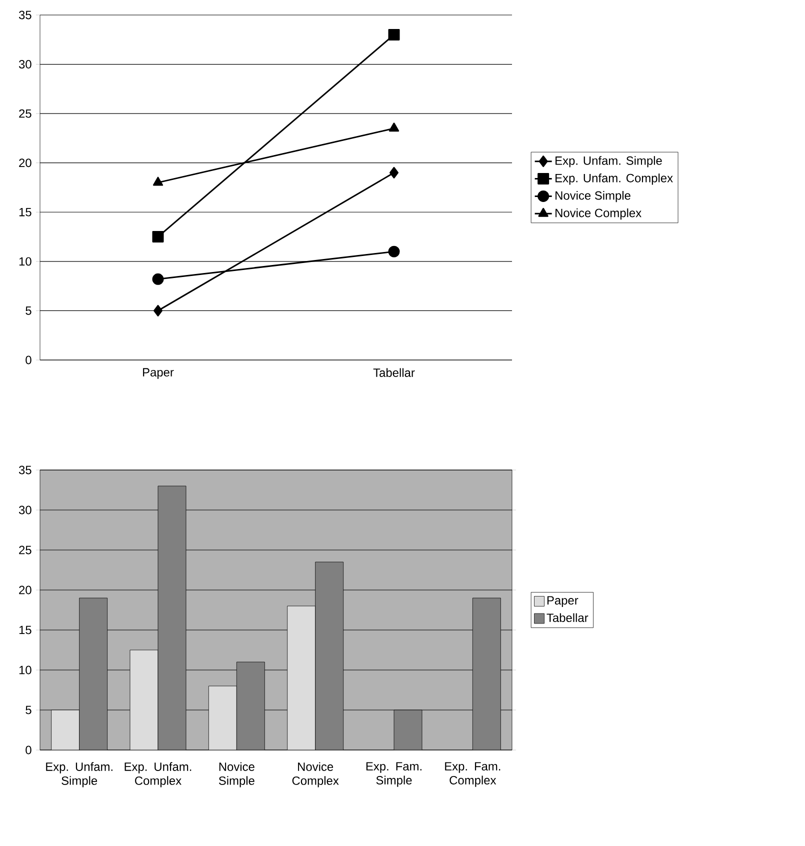  Describe the element at coordinates (236, 775) in the screenshot. I see `x-tick-label: Novice Simple` at that location.